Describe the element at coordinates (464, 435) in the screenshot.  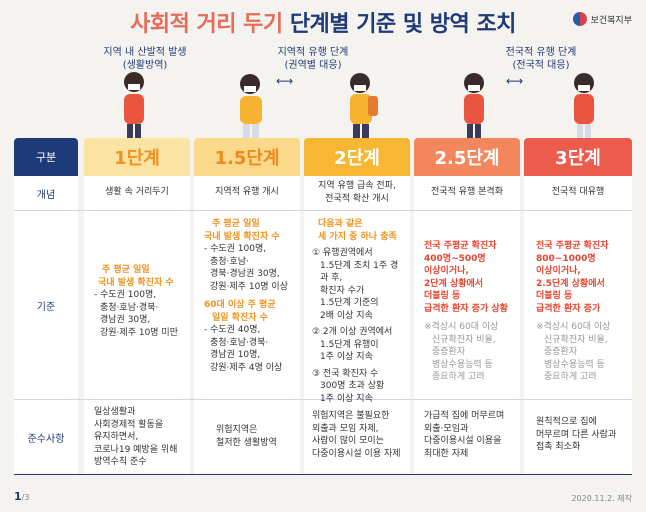
I see `compliance-25: 가급적 집에 머무르며 외출·모임과 다중이용시설 이용을 최대한 자제` at that location.